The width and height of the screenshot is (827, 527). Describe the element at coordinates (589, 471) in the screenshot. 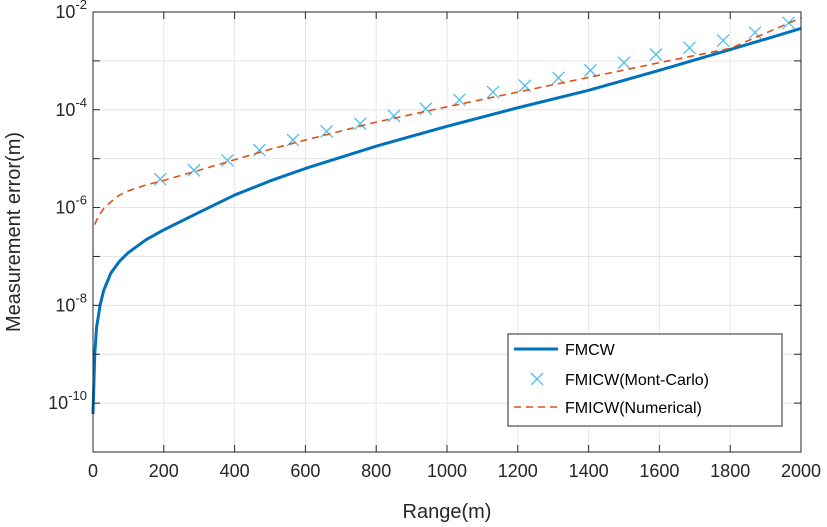

I see `x-tick-label: 1400` at that location.